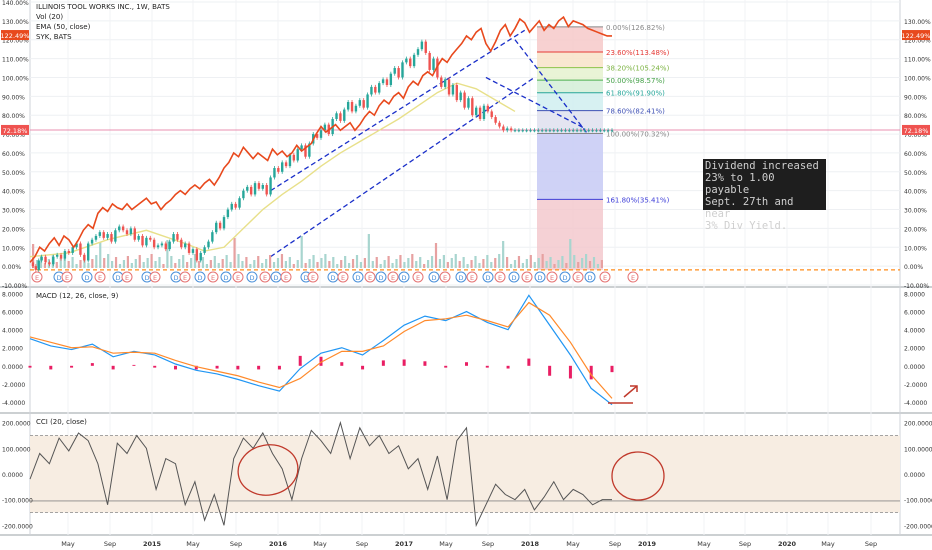 Image resolution: width=932 pixels, height=550 pixels. I want to click on cci-left-tick: -100.0000, so click(17, 501).